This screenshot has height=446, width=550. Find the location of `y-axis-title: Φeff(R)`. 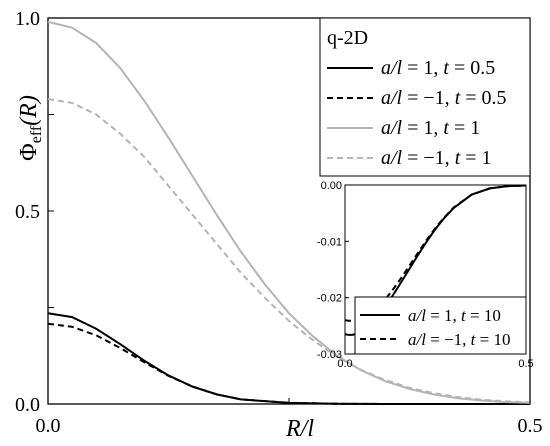

y-axis-title: Φeff(R) is located at coordinates (30, 128).